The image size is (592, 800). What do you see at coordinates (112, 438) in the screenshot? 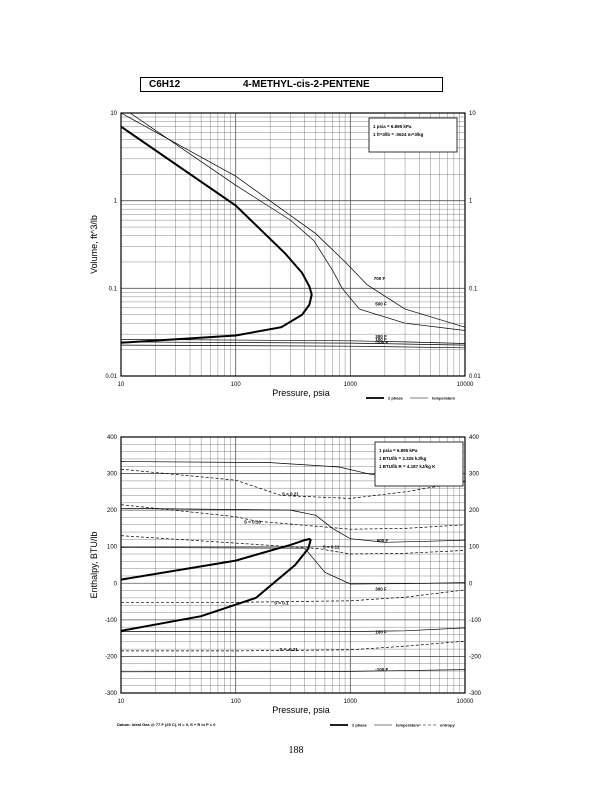
I see `y-tick-label: 400` at bounding box center [112, 438].